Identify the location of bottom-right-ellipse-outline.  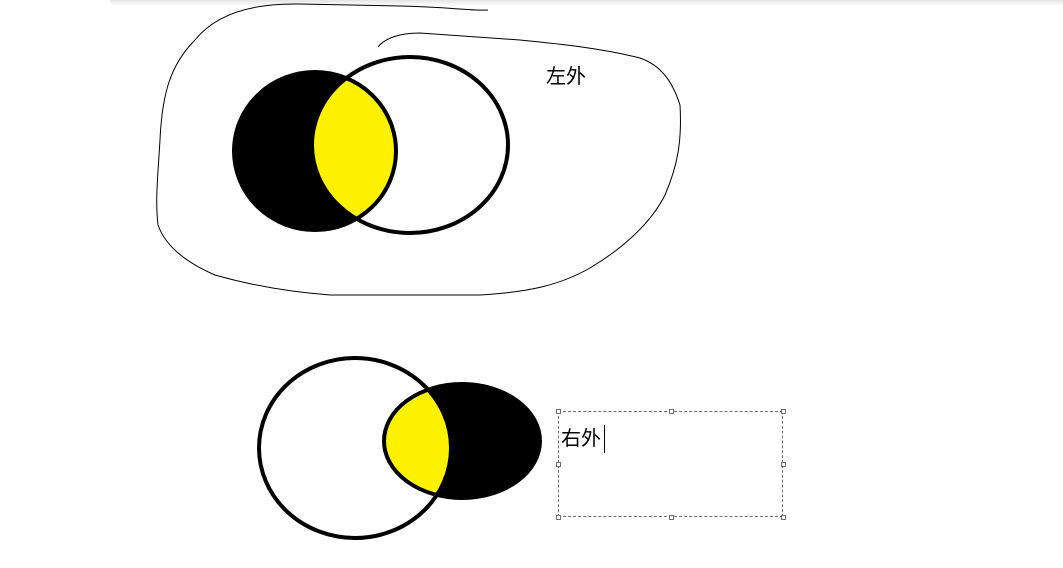
(462, 441).